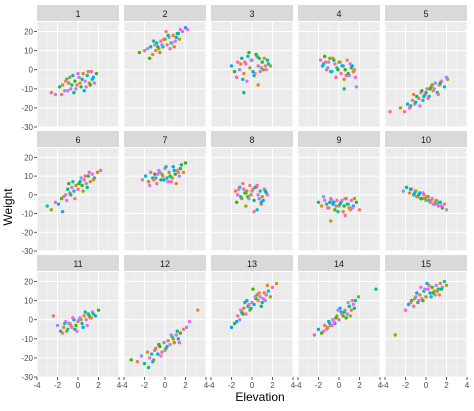 The image size is (474, 411). Describe the element at coordinates (164, 140) in the screenshot. I see `facet-label: 7` at that location.